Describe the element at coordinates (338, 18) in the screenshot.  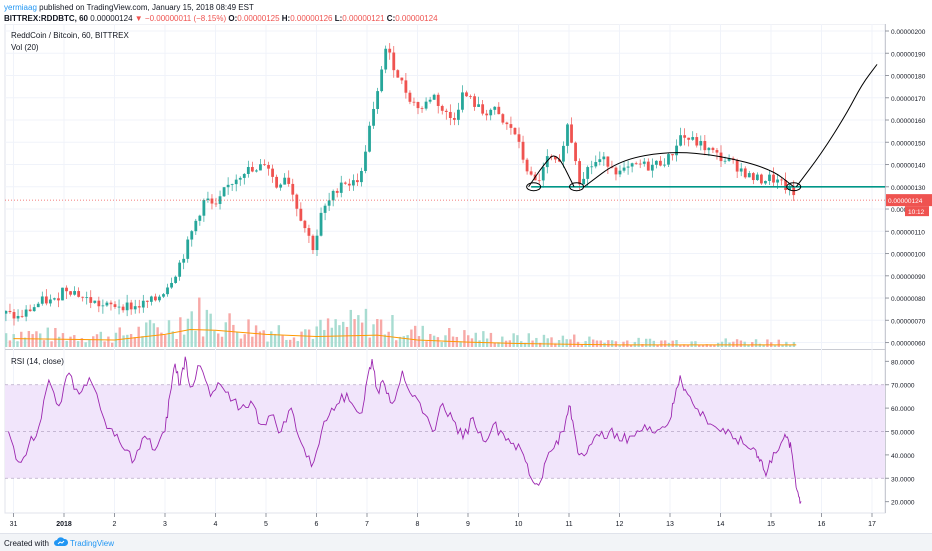
I see `ohlc-low-key: L:` at that location.